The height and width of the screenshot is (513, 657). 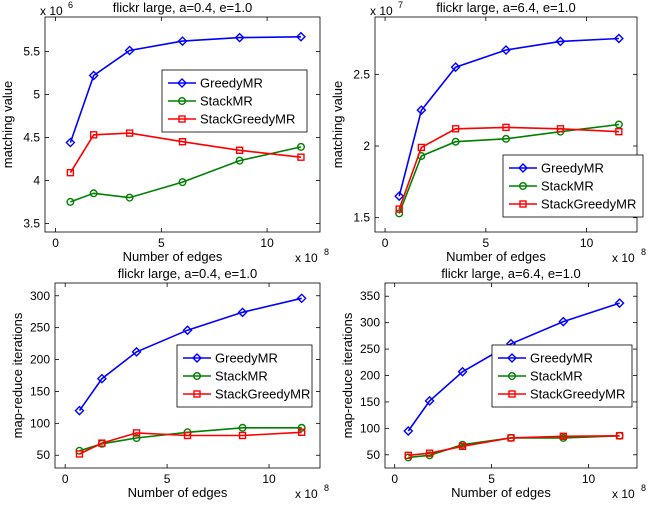 What do you see at coordinates (187, 273) in the screenshot?
I see `chart-title: flickr large, a=0.4, e=1.0` at bounding box center [187, 273].